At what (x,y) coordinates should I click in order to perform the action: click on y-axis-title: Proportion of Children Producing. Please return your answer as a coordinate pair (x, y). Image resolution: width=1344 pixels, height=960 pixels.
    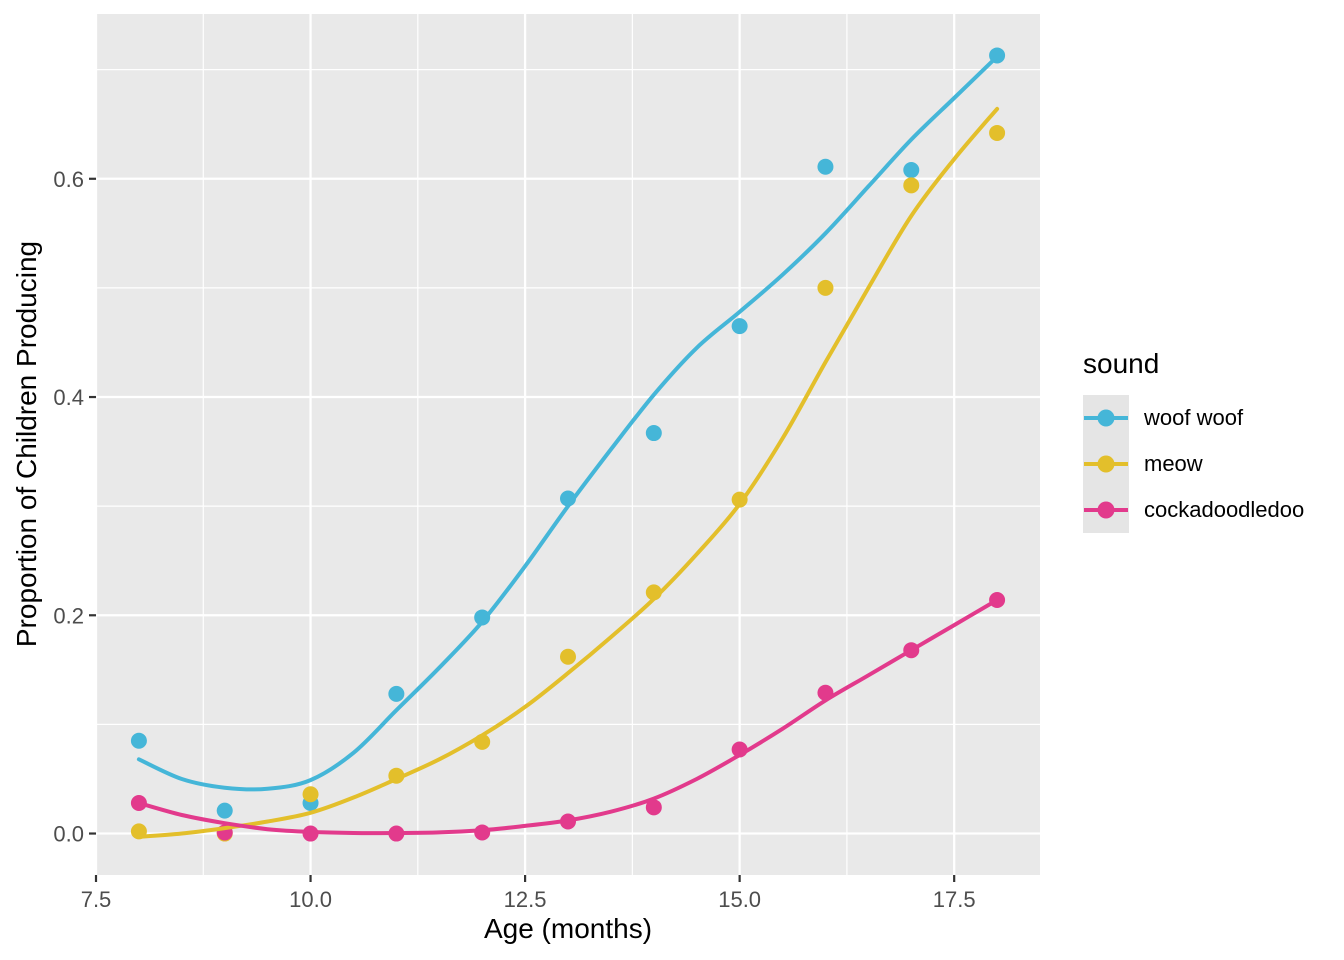
    Looking at the image, I should click on (26, 444).